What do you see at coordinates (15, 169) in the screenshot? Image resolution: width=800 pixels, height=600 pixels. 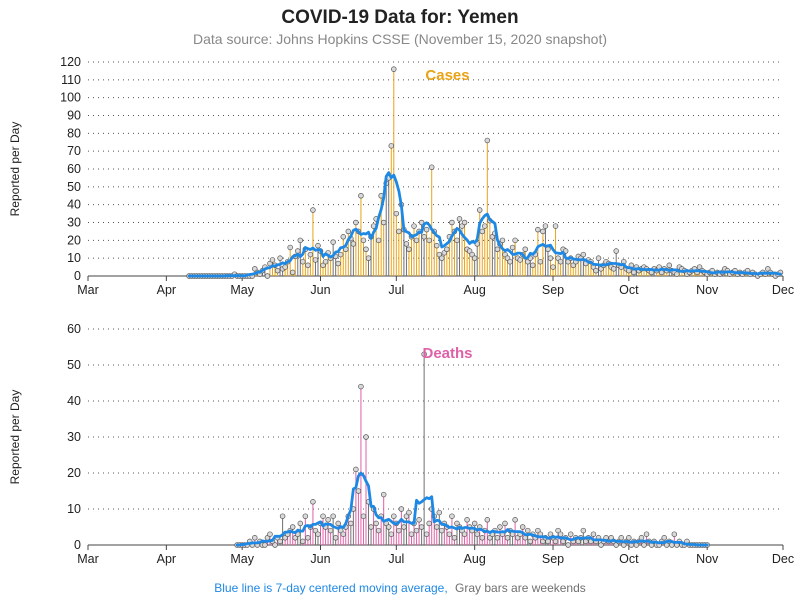 I see `y-axis-label: Reported per Day` at bounding box center [15, 169].